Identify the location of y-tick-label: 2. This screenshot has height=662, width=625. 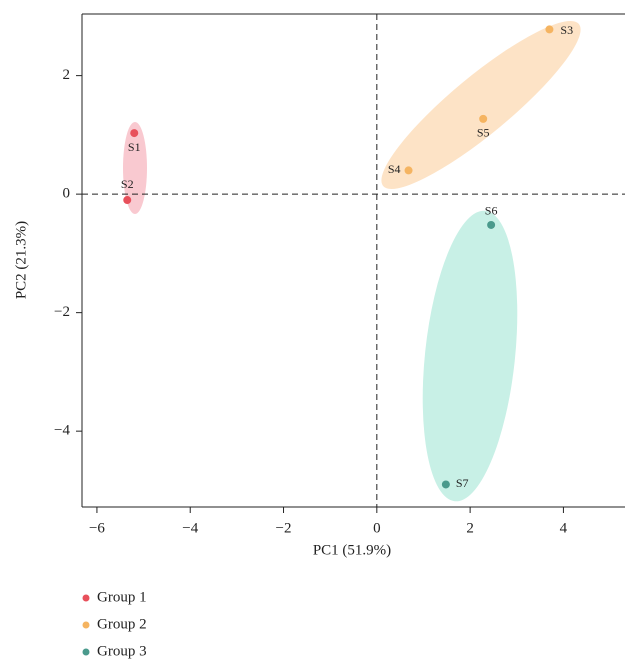
(67, 75).